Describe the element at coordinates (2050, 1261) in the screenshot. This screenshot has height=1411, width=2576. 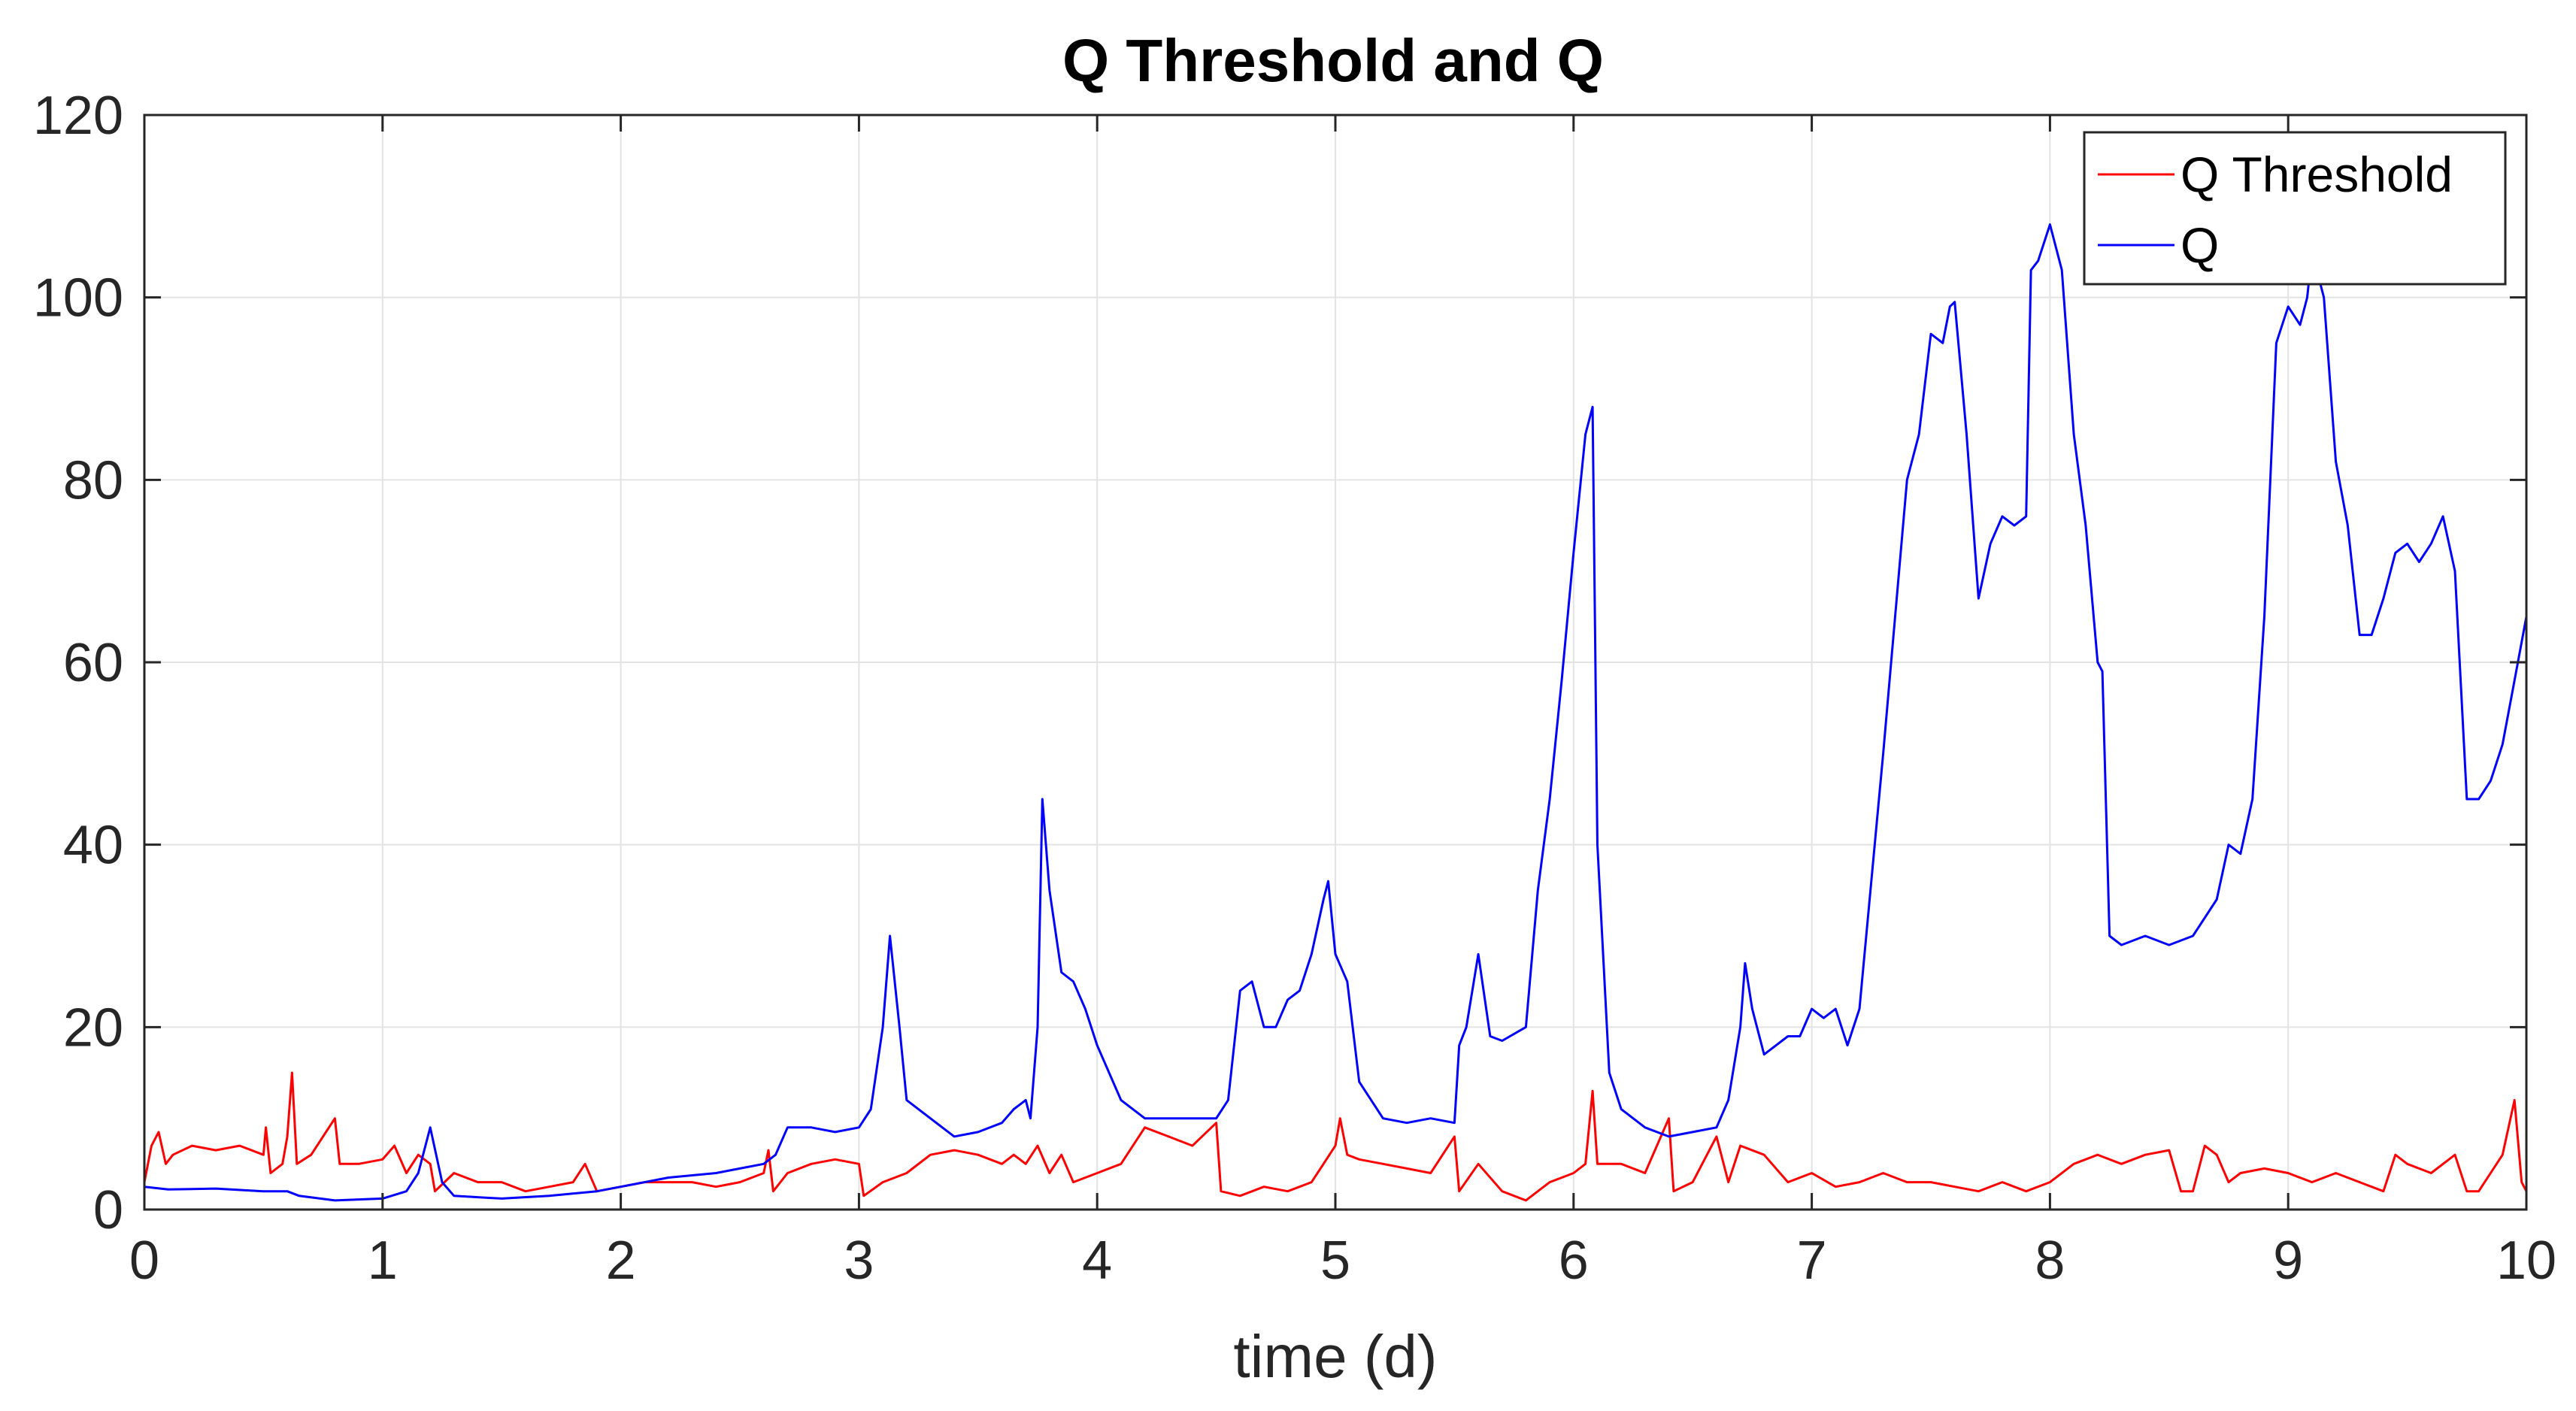
I see `x-tick-label: 8` at that location.